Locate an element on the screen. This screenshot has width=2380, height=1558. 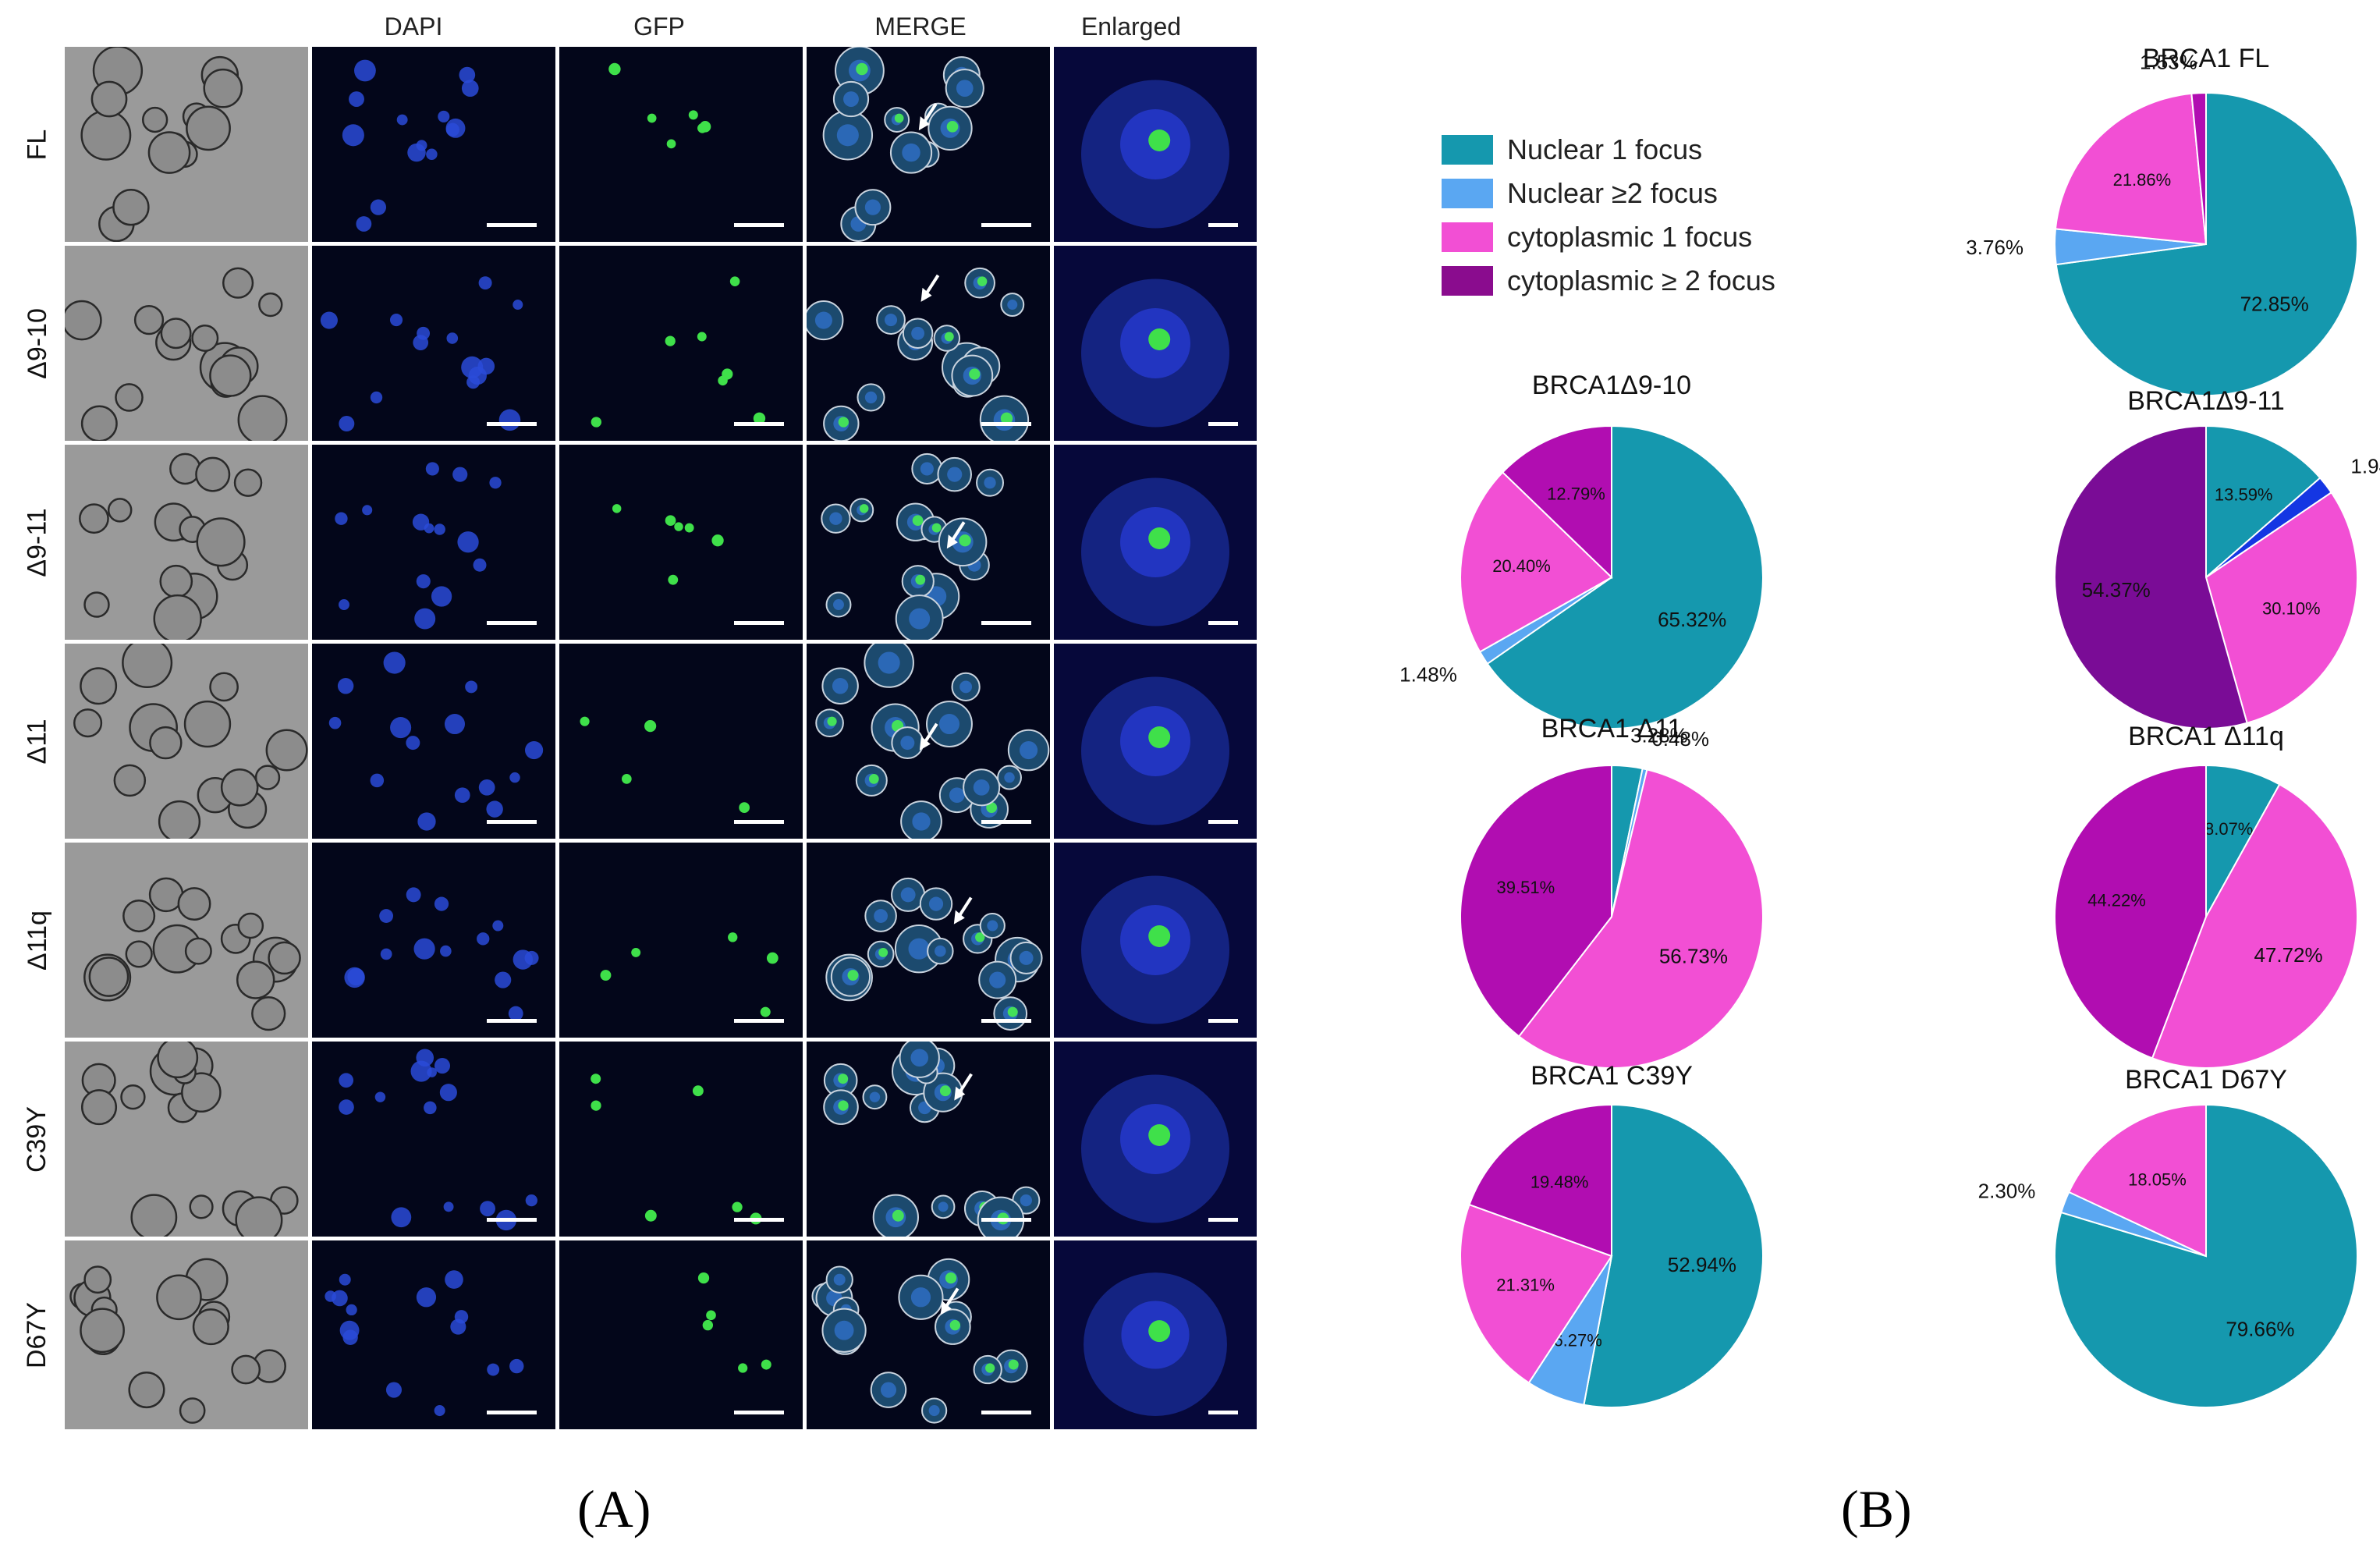
pie-chart: 3.28%0.48% 56.73% 39.51% is located at coordinates (1612, 896).